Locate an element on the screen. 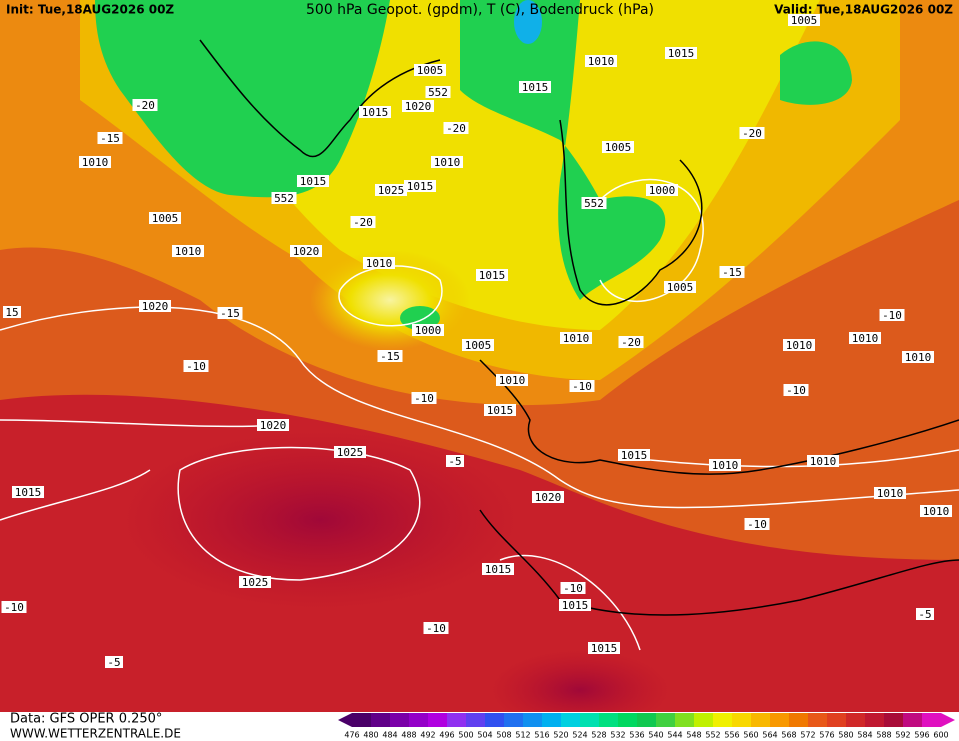 The image size is (959, 741). colorbar-label: 584 is located at coordinates (864, 735).